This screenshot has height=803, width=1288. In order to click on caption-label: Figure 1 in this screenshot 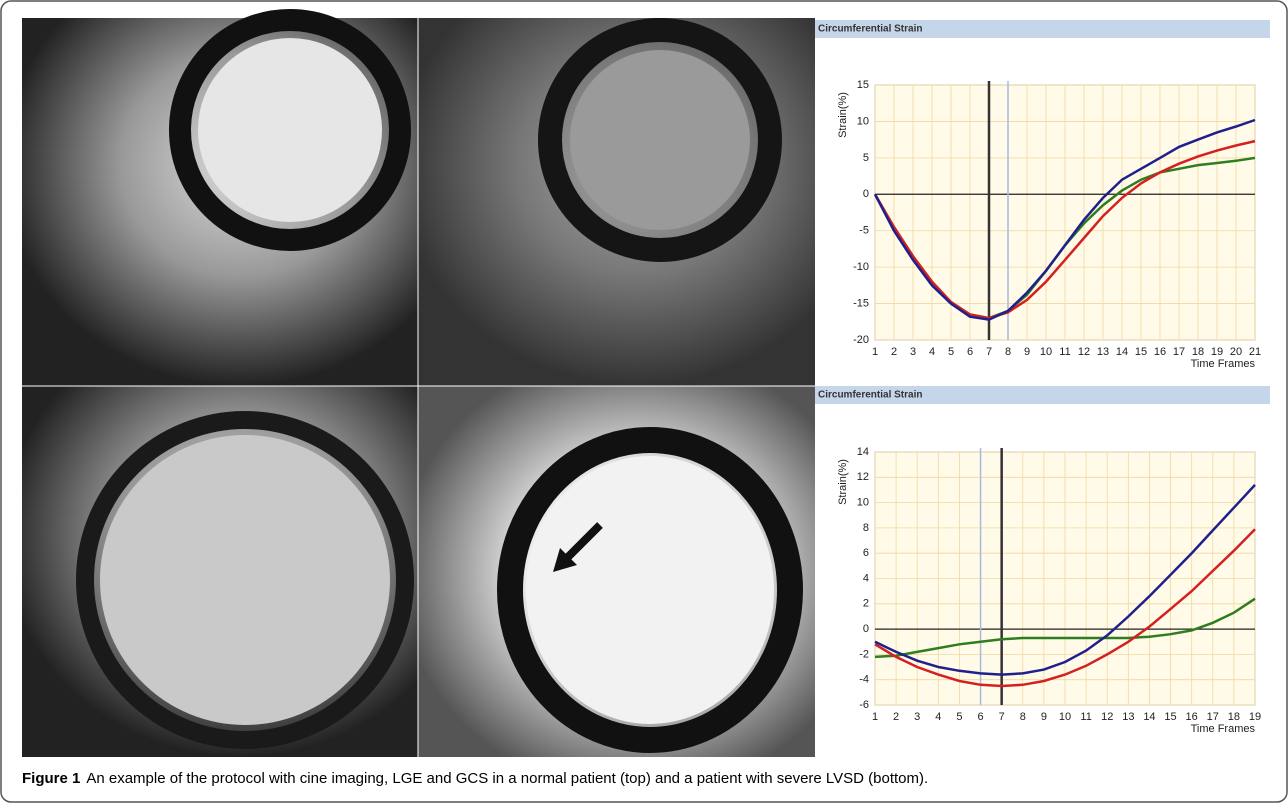, I will do `click(51, 778)`.